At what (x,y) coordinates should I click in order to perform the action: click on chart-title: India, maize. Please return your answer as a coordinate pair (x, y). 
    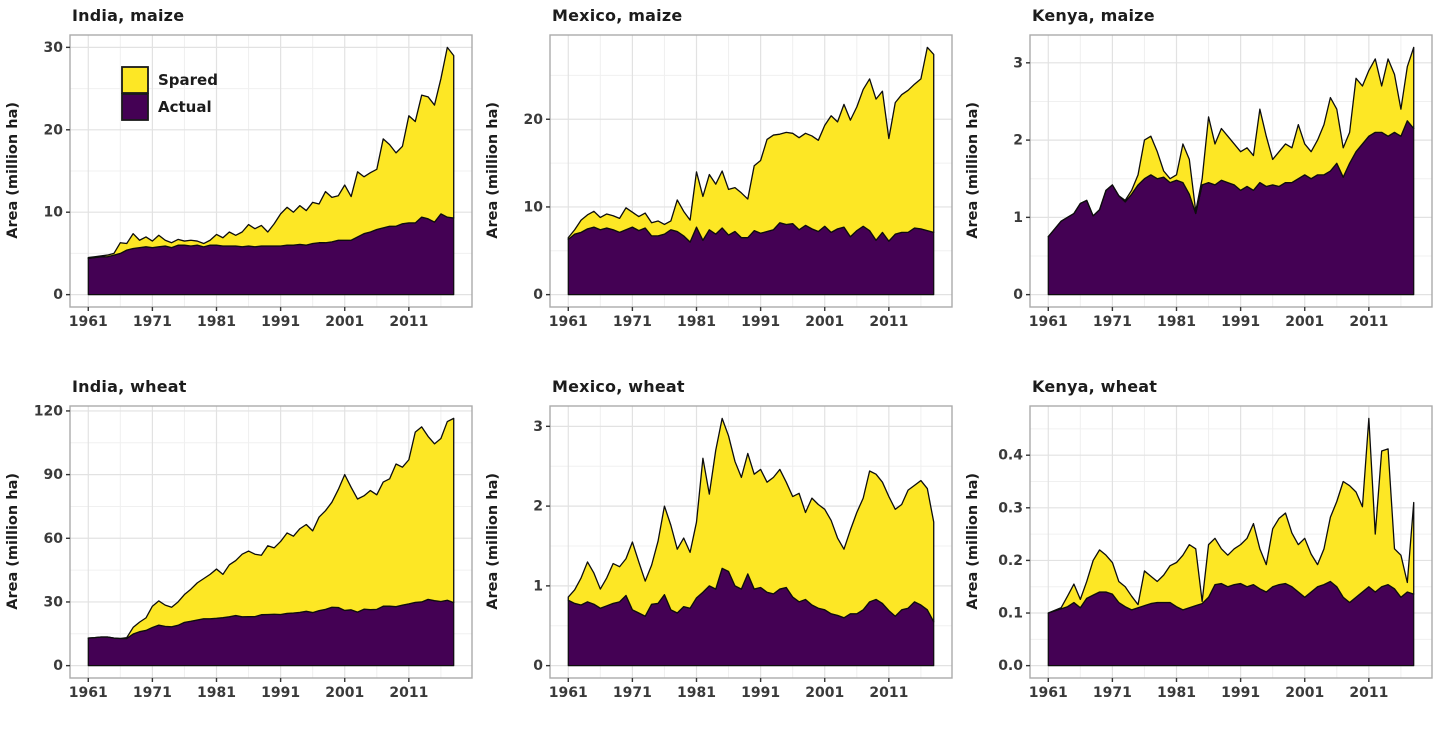
    Looking at the image, I should click on (128, 15).